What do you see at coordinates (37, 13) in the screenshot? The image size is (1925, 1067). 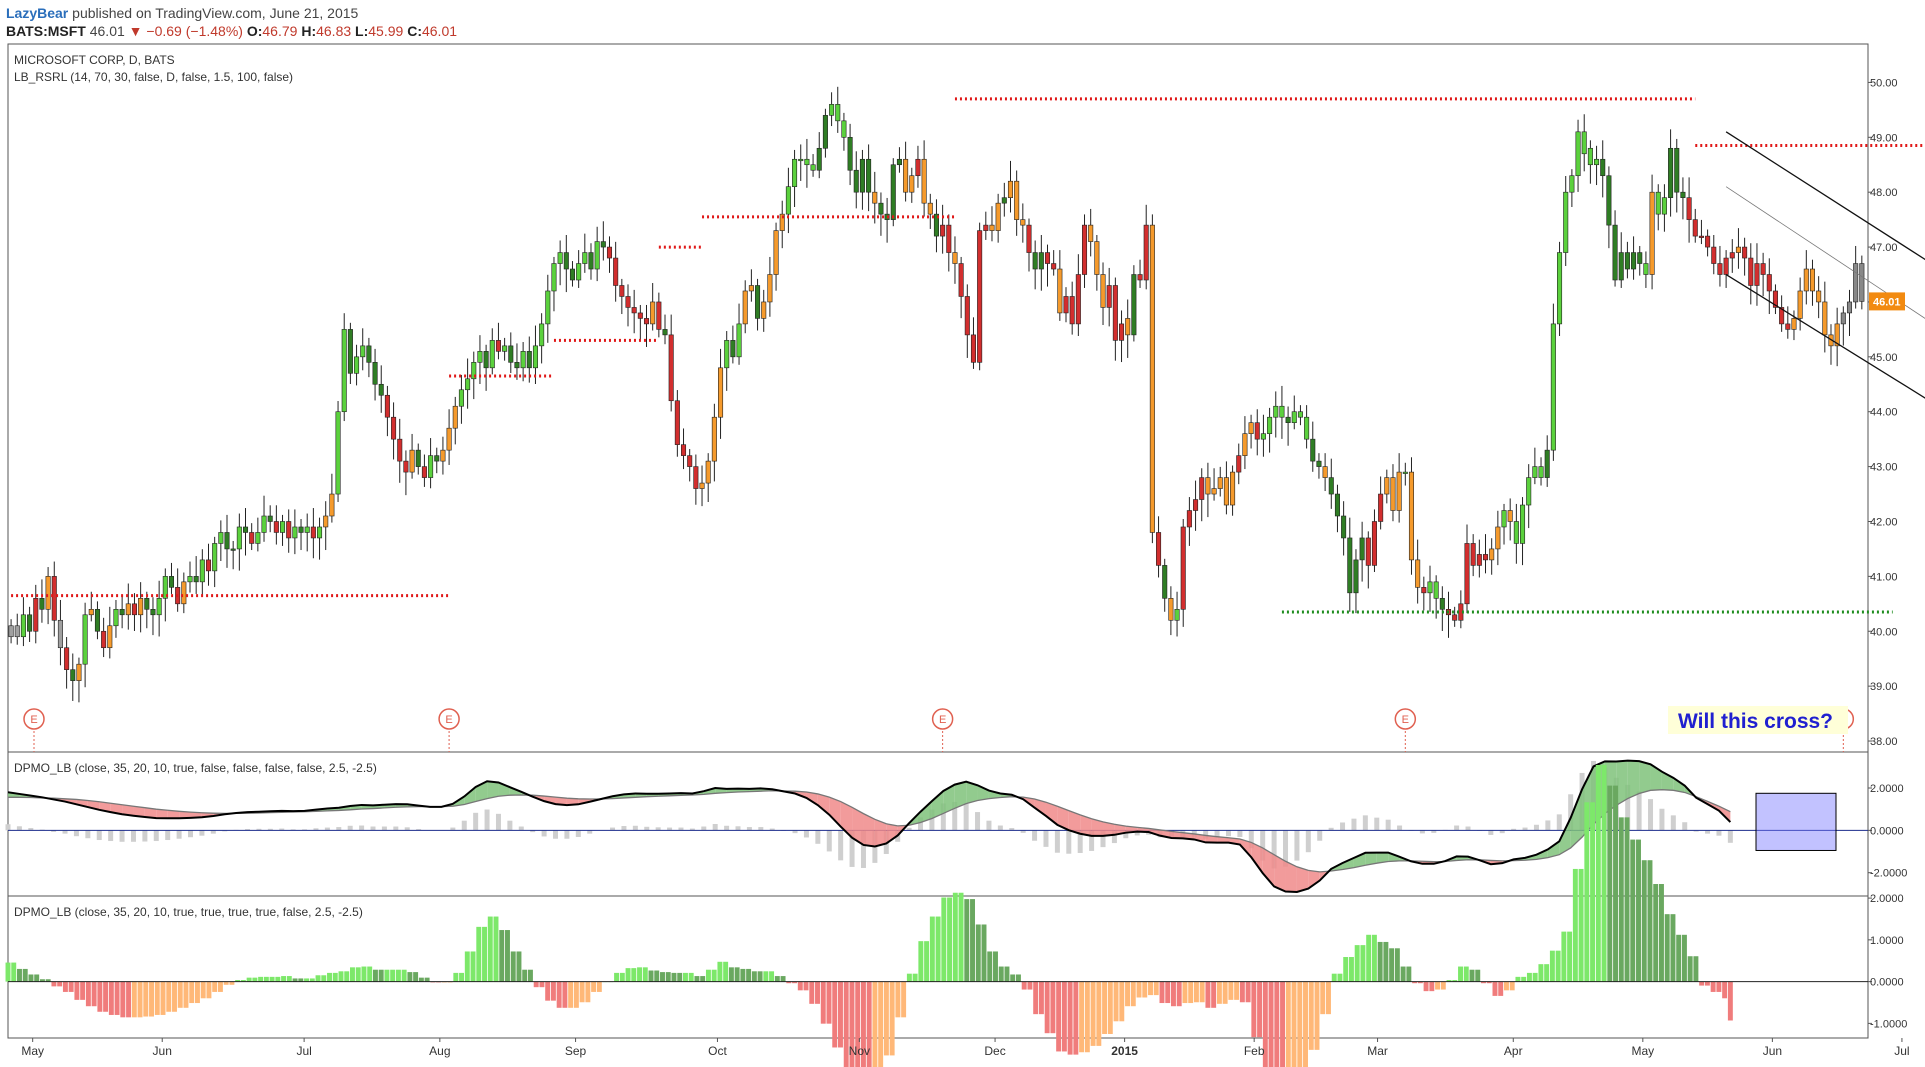 I see `author-link: LazyBear` at bounding box center [37, 13].